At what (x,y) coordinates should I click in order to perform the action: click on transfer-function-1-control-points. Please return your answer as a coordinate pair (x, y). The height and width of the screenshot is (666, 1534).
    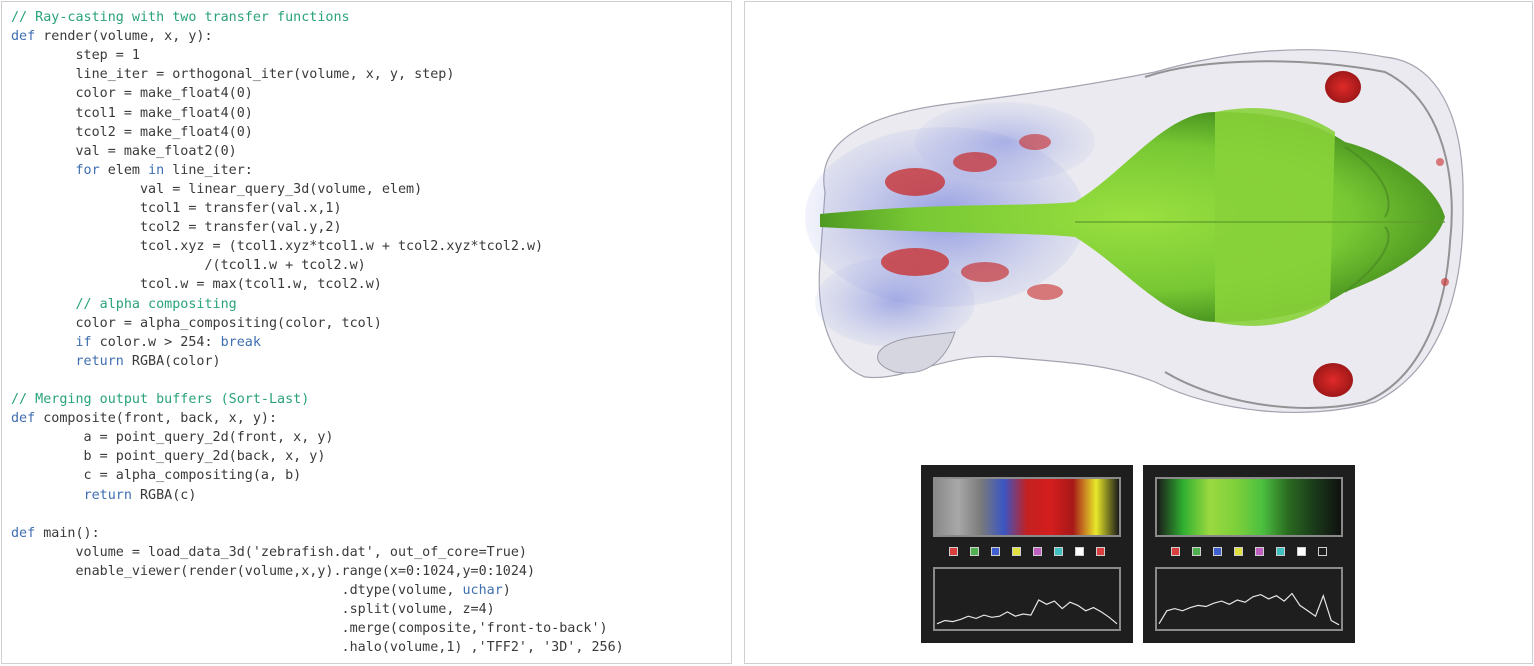
    Looking at the image, I should click on (1029, 553).